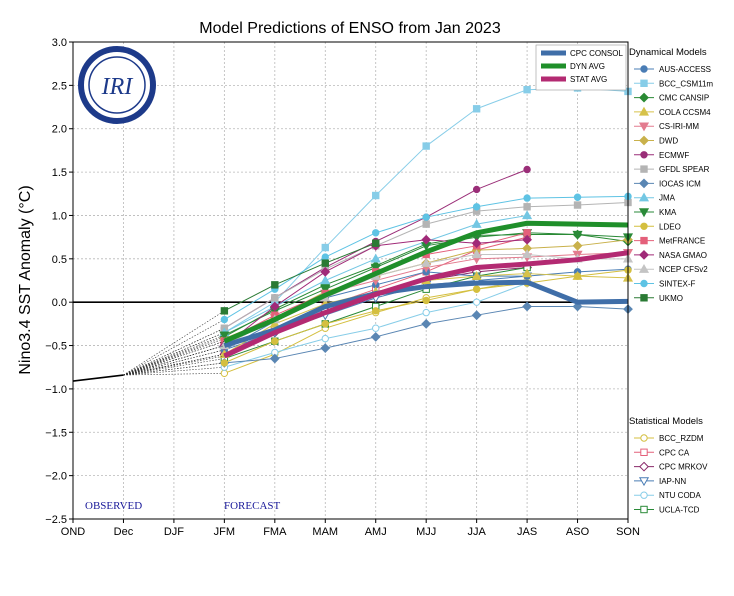 This screenshot has height=596, width=734. I want to click on legend-title: Dynamical Models, so click(668, 52).